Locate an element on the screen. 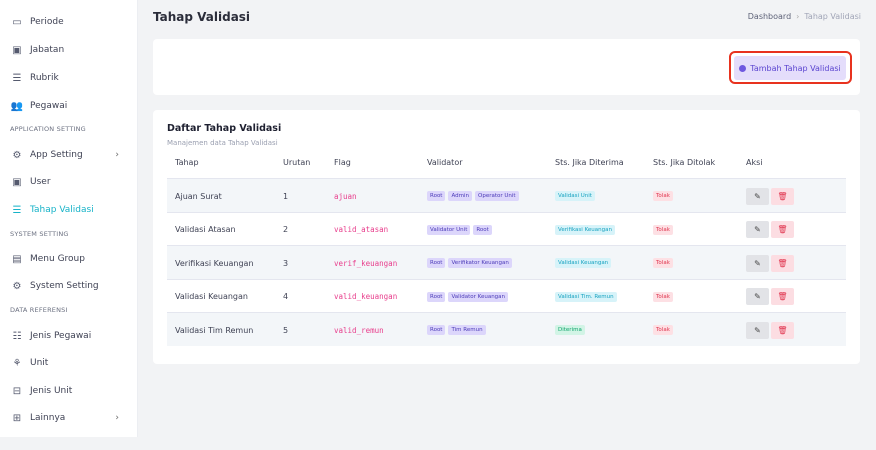 This screenshot has width=876, height=450. sidebar-item-app-setting: ⚙ App Setting › is located at coordinates (65, 155).